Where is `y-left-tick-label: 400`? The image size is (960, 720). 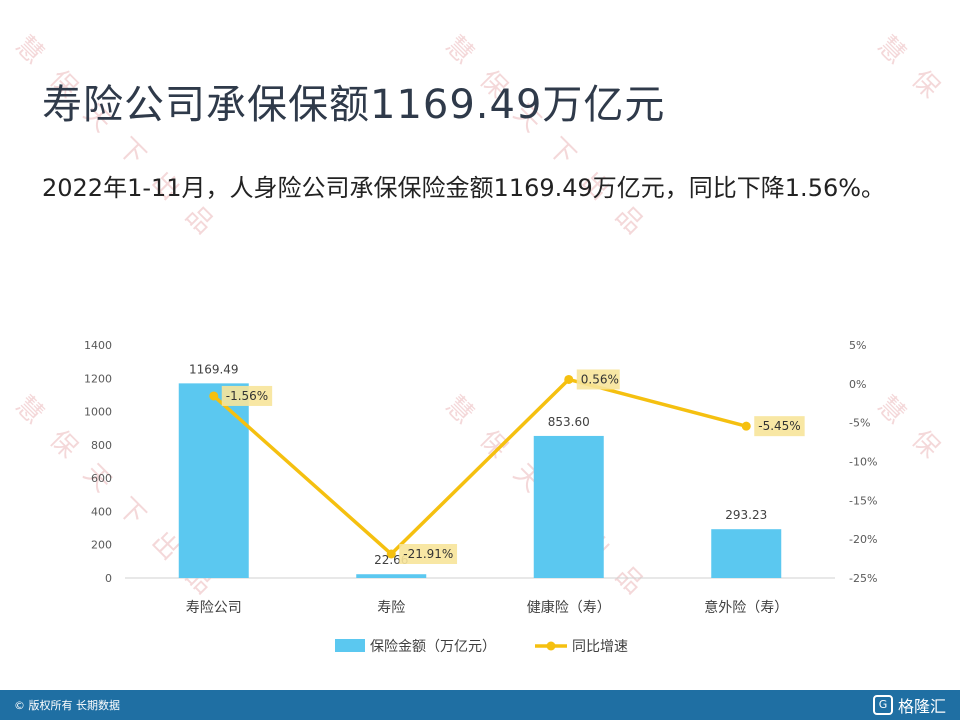
y-left-tick-label: 400 is located at coordinates (101, 511).